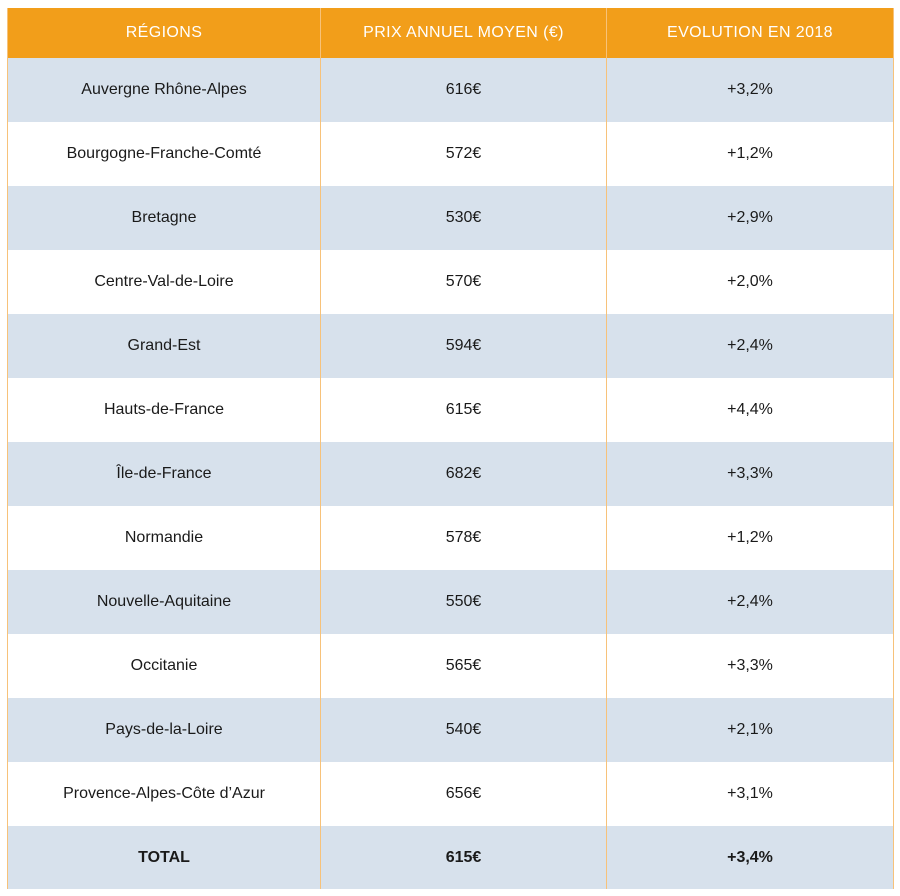 This screenshot has width=900, height=896. Describe the element at coordinates (463, 730) in the screenshot. I see `price-cell: 540€` at that location.